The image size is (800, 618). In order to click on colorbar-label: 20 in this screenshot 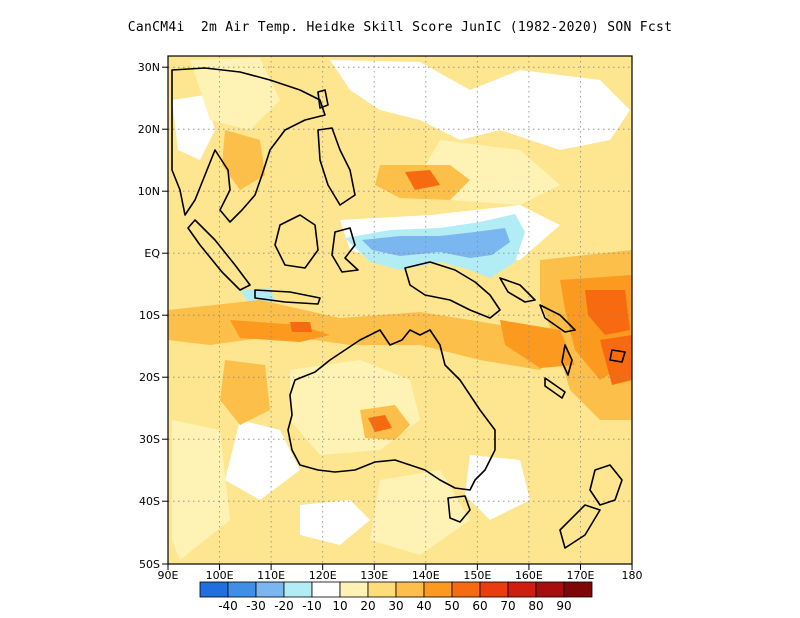, I will do `click(367, 606)`.